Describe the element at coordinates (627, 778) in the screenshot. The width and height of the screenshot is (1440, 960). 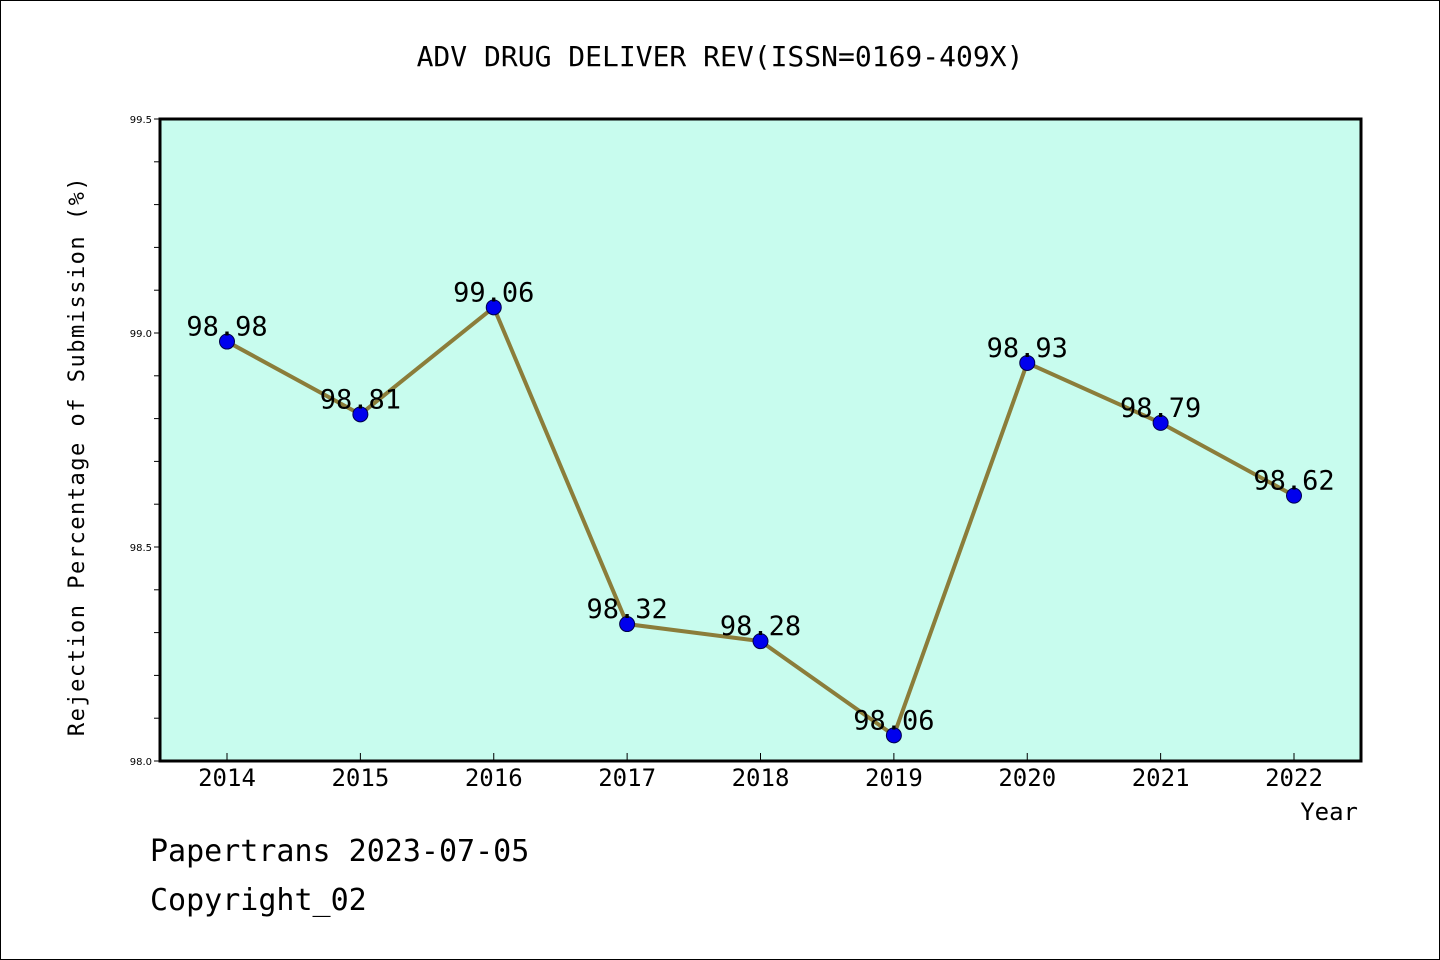
I see `x-tick-label: 2017` at that location.